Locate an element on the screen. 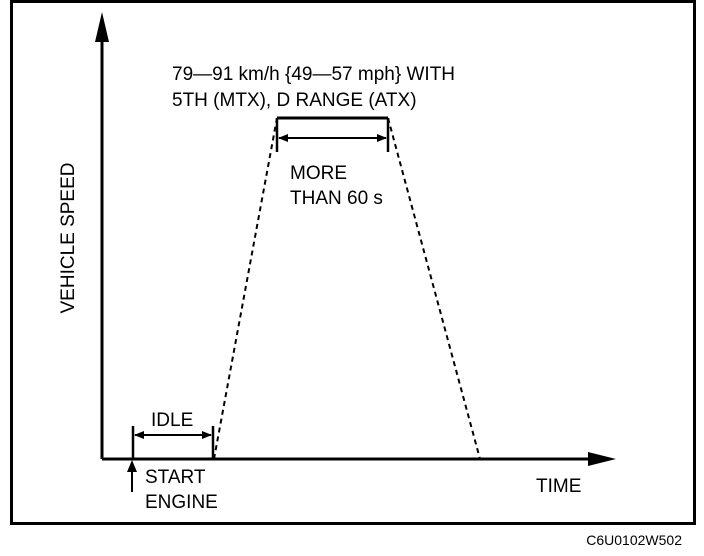 This screenshot has width=704, height=556. acceleration-ramp is located at coordinates (245, 288).